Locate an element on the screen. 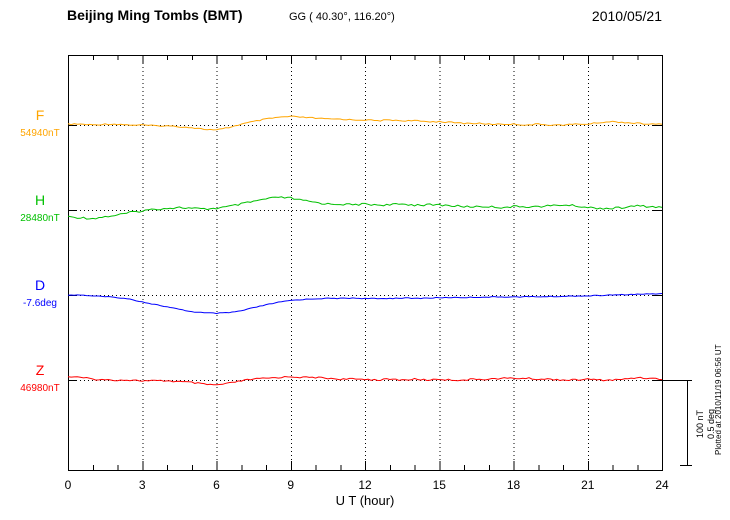 The width and height of the screenshot is (730, 520). x-tick-label: 9 is located at coordinates (290, 485).